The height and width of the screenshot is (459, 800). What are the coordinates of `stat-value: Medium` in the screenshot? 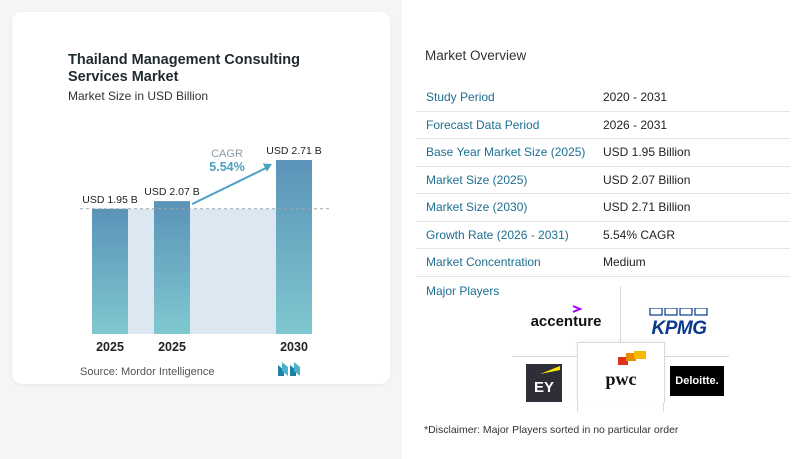 It's located at (624, 262).